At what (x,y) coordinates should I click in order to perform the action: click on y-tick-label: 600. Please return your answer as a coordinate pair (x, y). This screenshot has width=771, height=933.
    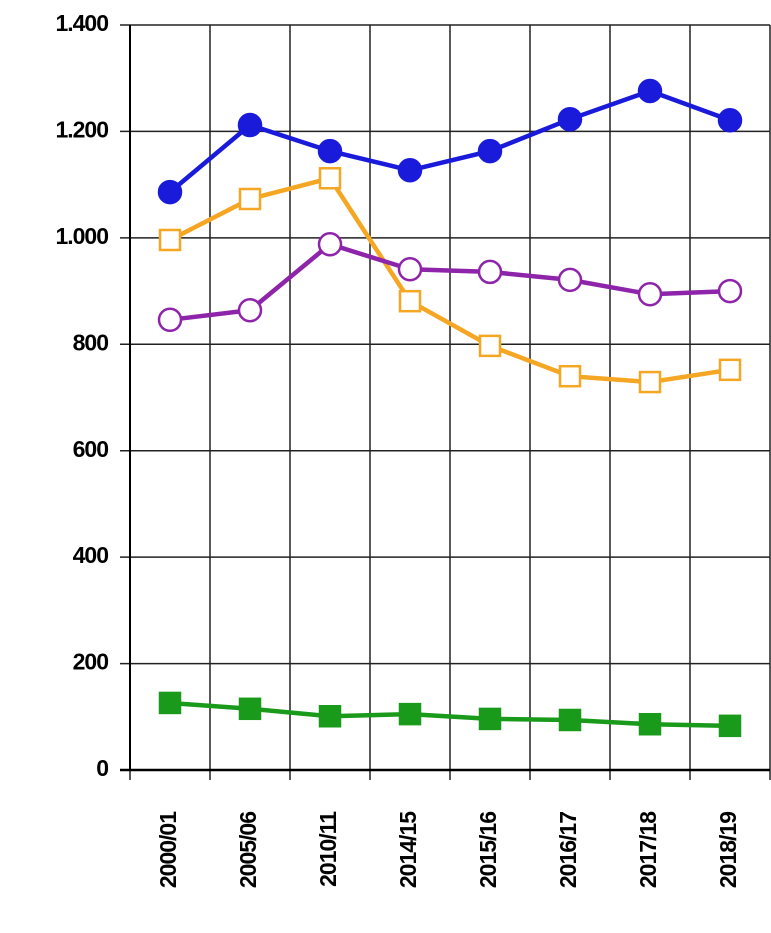
    Looking at the image, I should click on (91, 449).